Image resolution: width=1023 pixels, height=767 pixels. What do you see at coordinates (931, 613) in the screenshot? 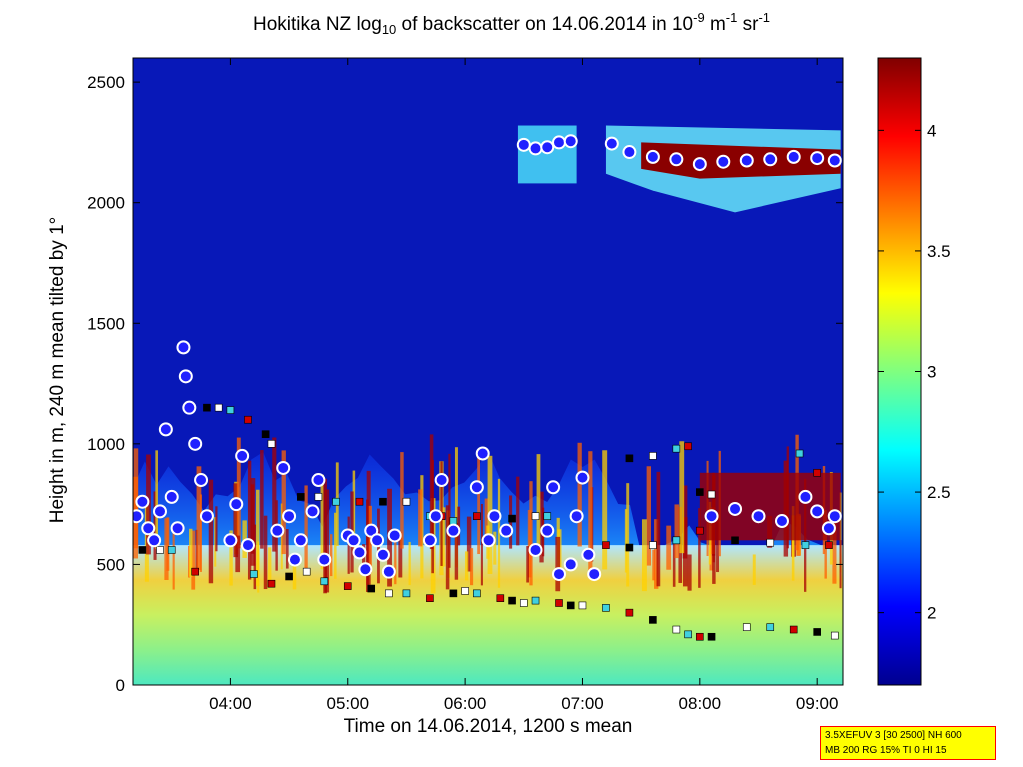
I see `colorbar-tick-label: 2` at bounding box center [931, 613].